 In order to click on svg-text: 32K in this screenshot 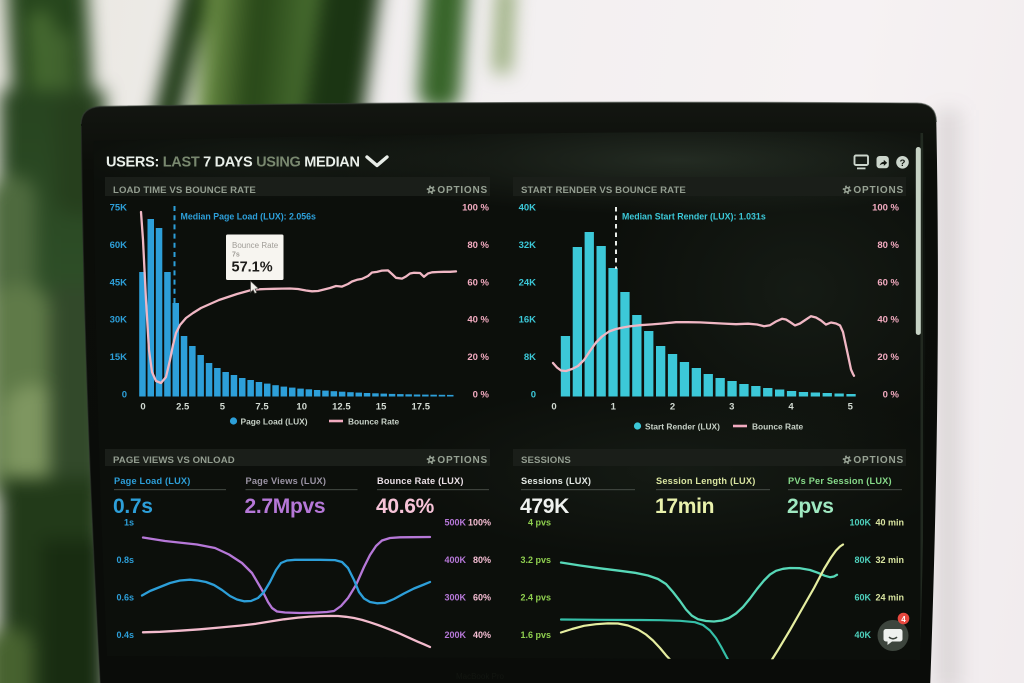, I will do `click(528, 245)`.